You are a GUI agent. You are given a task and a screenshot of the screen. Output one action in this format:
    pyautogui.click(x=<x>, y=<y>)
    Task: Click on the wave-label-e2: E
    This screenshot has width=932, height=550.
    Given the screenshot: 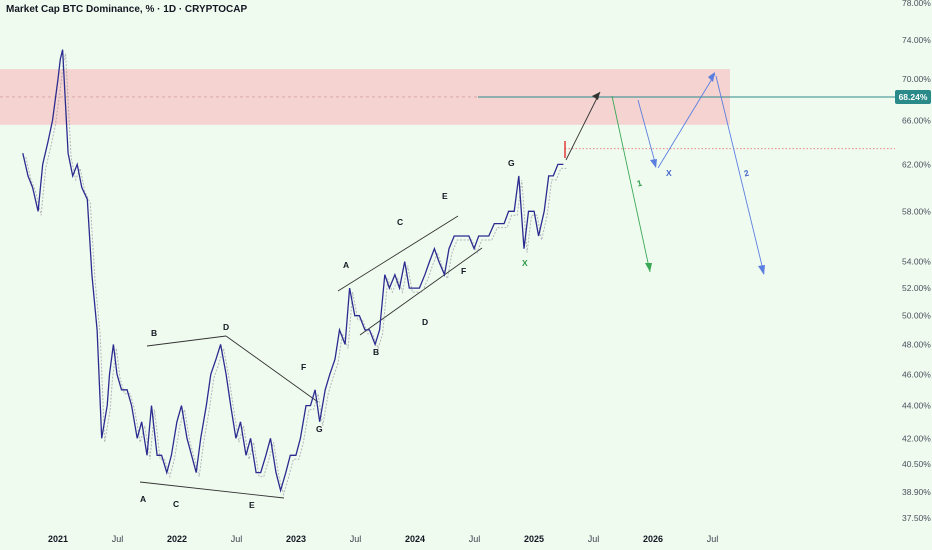 What is the action you would take?
    pyautogui.click(x=445, y=196)
    